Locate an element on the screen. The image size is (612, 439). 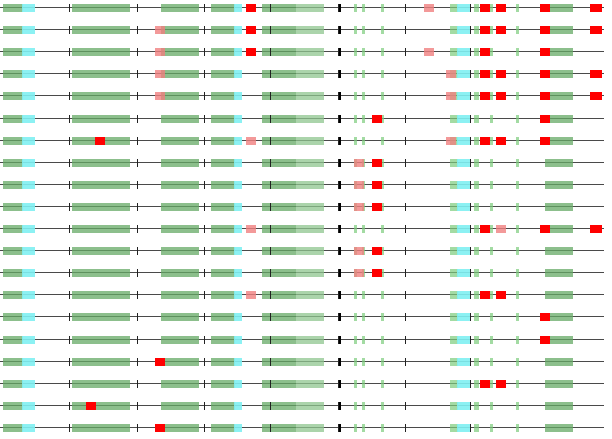
track-block-greenlight is located at coordinates (310, 30).